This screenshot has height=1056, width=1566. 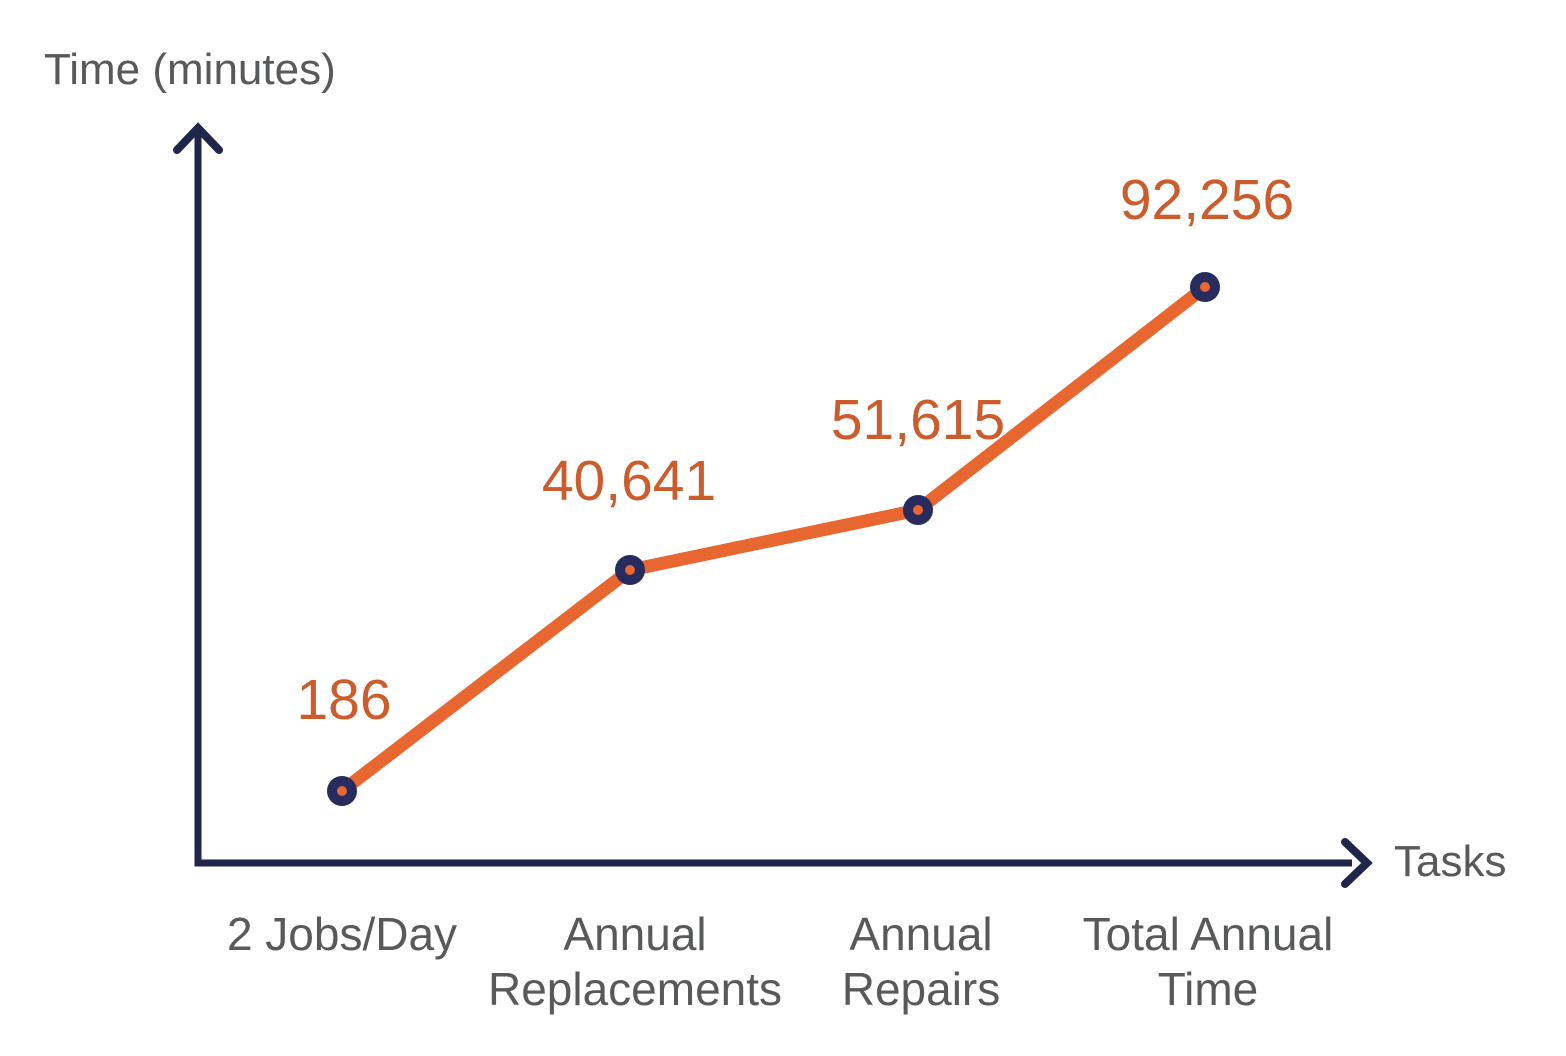 What do you see at coordinates (342, 934) in the screenshot?
I see `x-category-label: 2 Jobs/Day` at bounding box center [342, 934].